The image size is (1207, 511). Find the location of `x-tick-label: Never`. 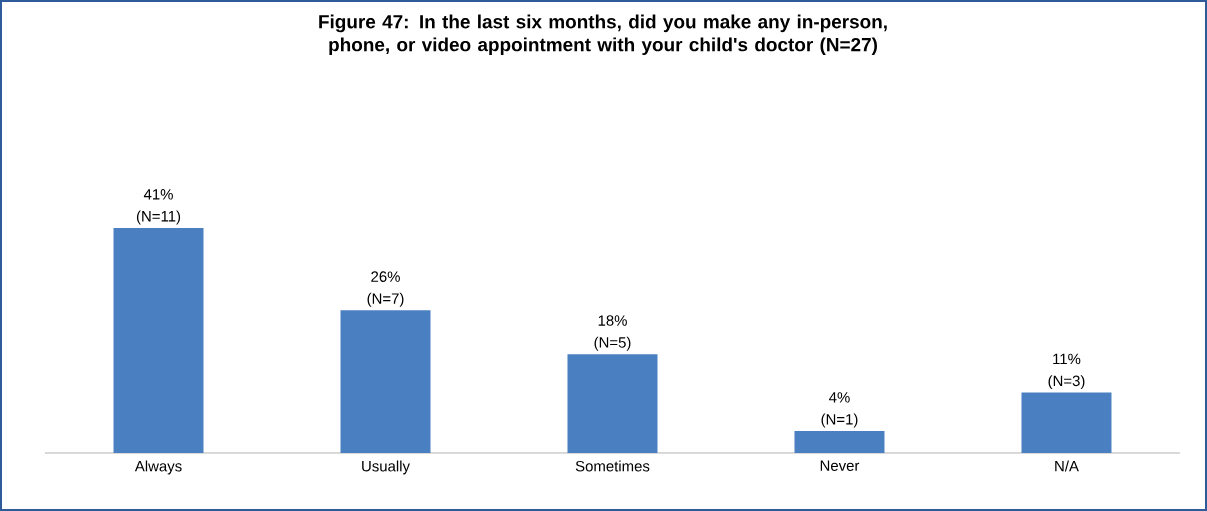

x-tick-label: Never is located at coordinates (840, 465).